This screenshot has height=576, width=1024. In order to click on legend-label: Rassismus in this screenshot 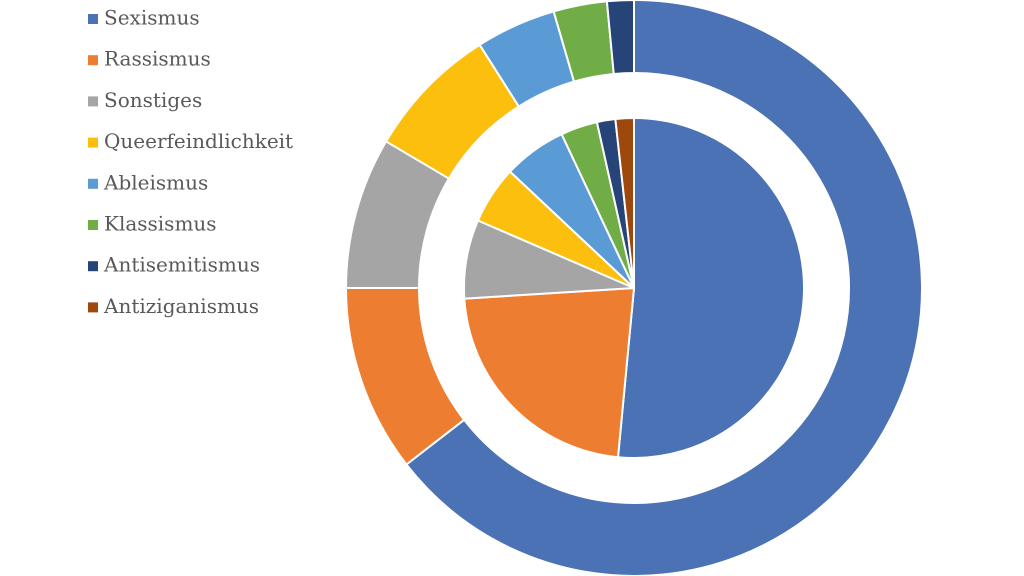, I will do `click(157, 59)`.